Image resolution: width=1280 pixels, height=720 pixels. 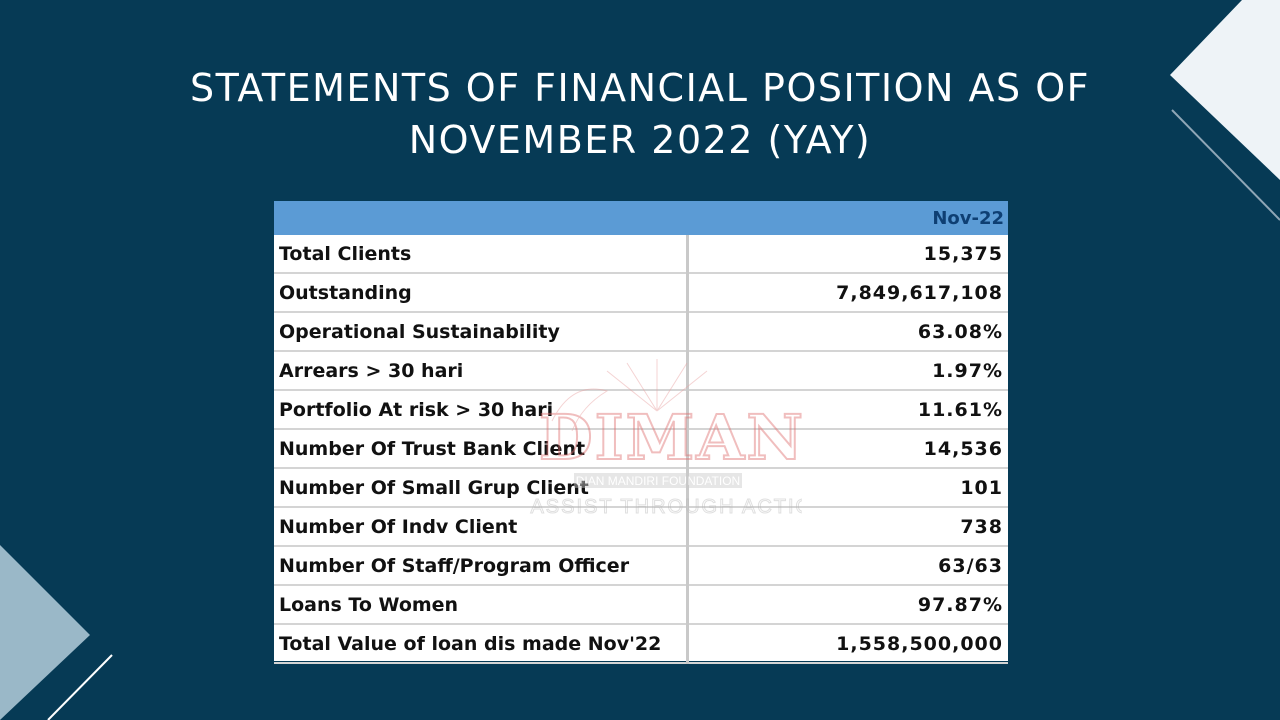 What do you see at coordinates (1225, 110) in the screenshot?
I see `corner-decoration-top-right` at bounding box center [1225, 110].